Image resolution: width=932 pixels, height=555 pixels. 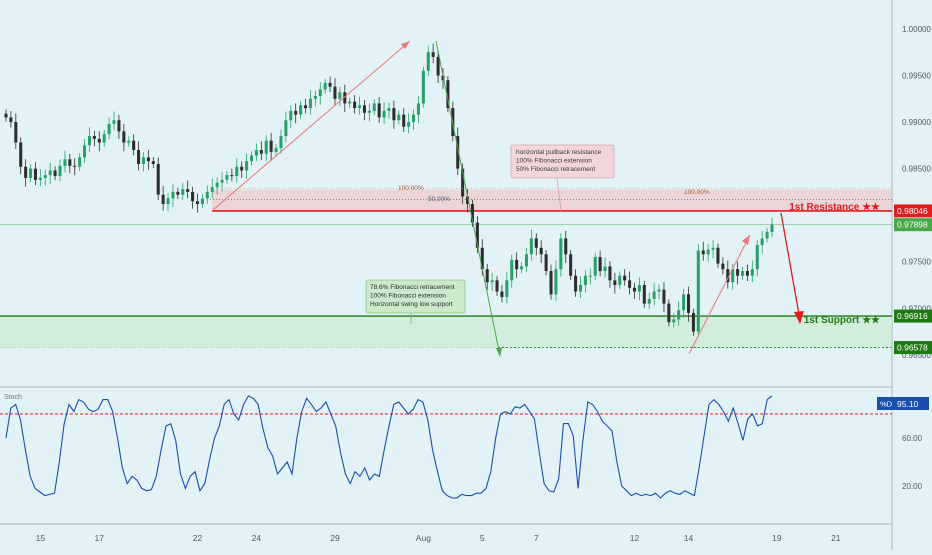 What do you see at coordinates (257, 538) in the screenshot?
I see `time-tick-label: 24` at bounding box center [257, 538].